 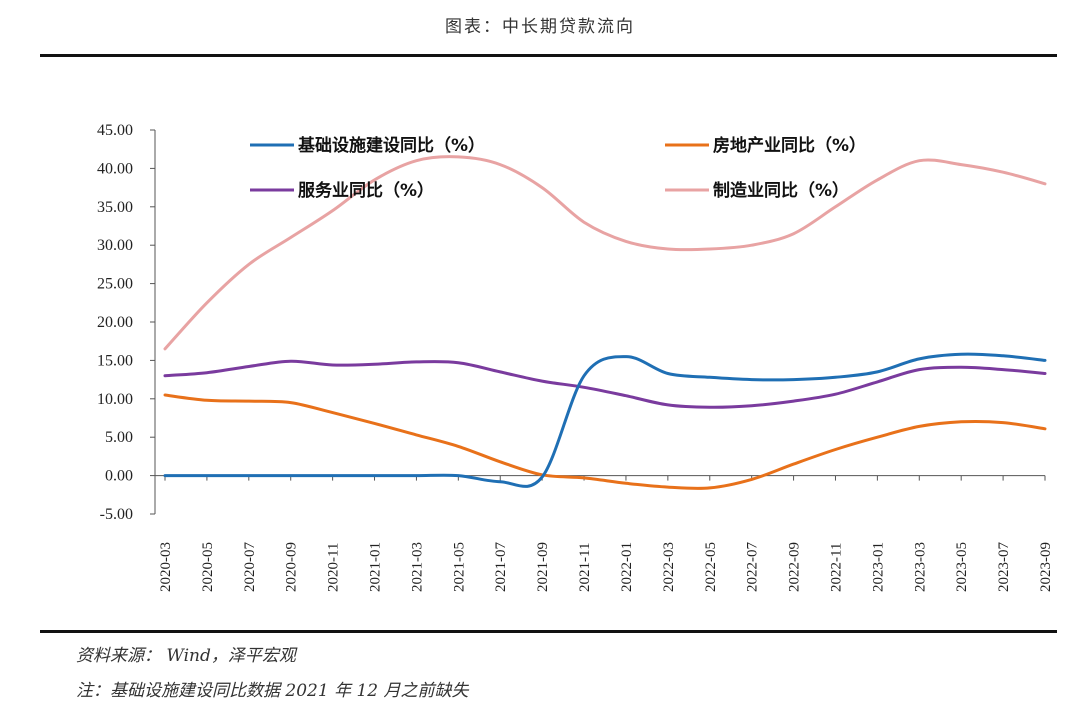 What do you see at coordinates (548, 55) in the screenshot?
I see `top-rule` at bounding box center [548, 55].